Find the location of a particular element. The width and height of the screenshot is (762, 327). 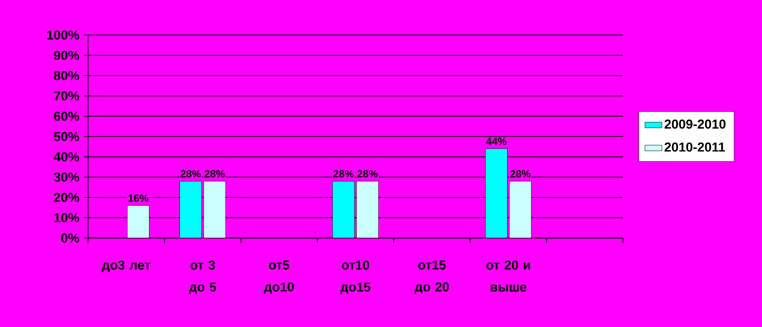

y-tick-label: 80% is located at coordinates (67, 75).